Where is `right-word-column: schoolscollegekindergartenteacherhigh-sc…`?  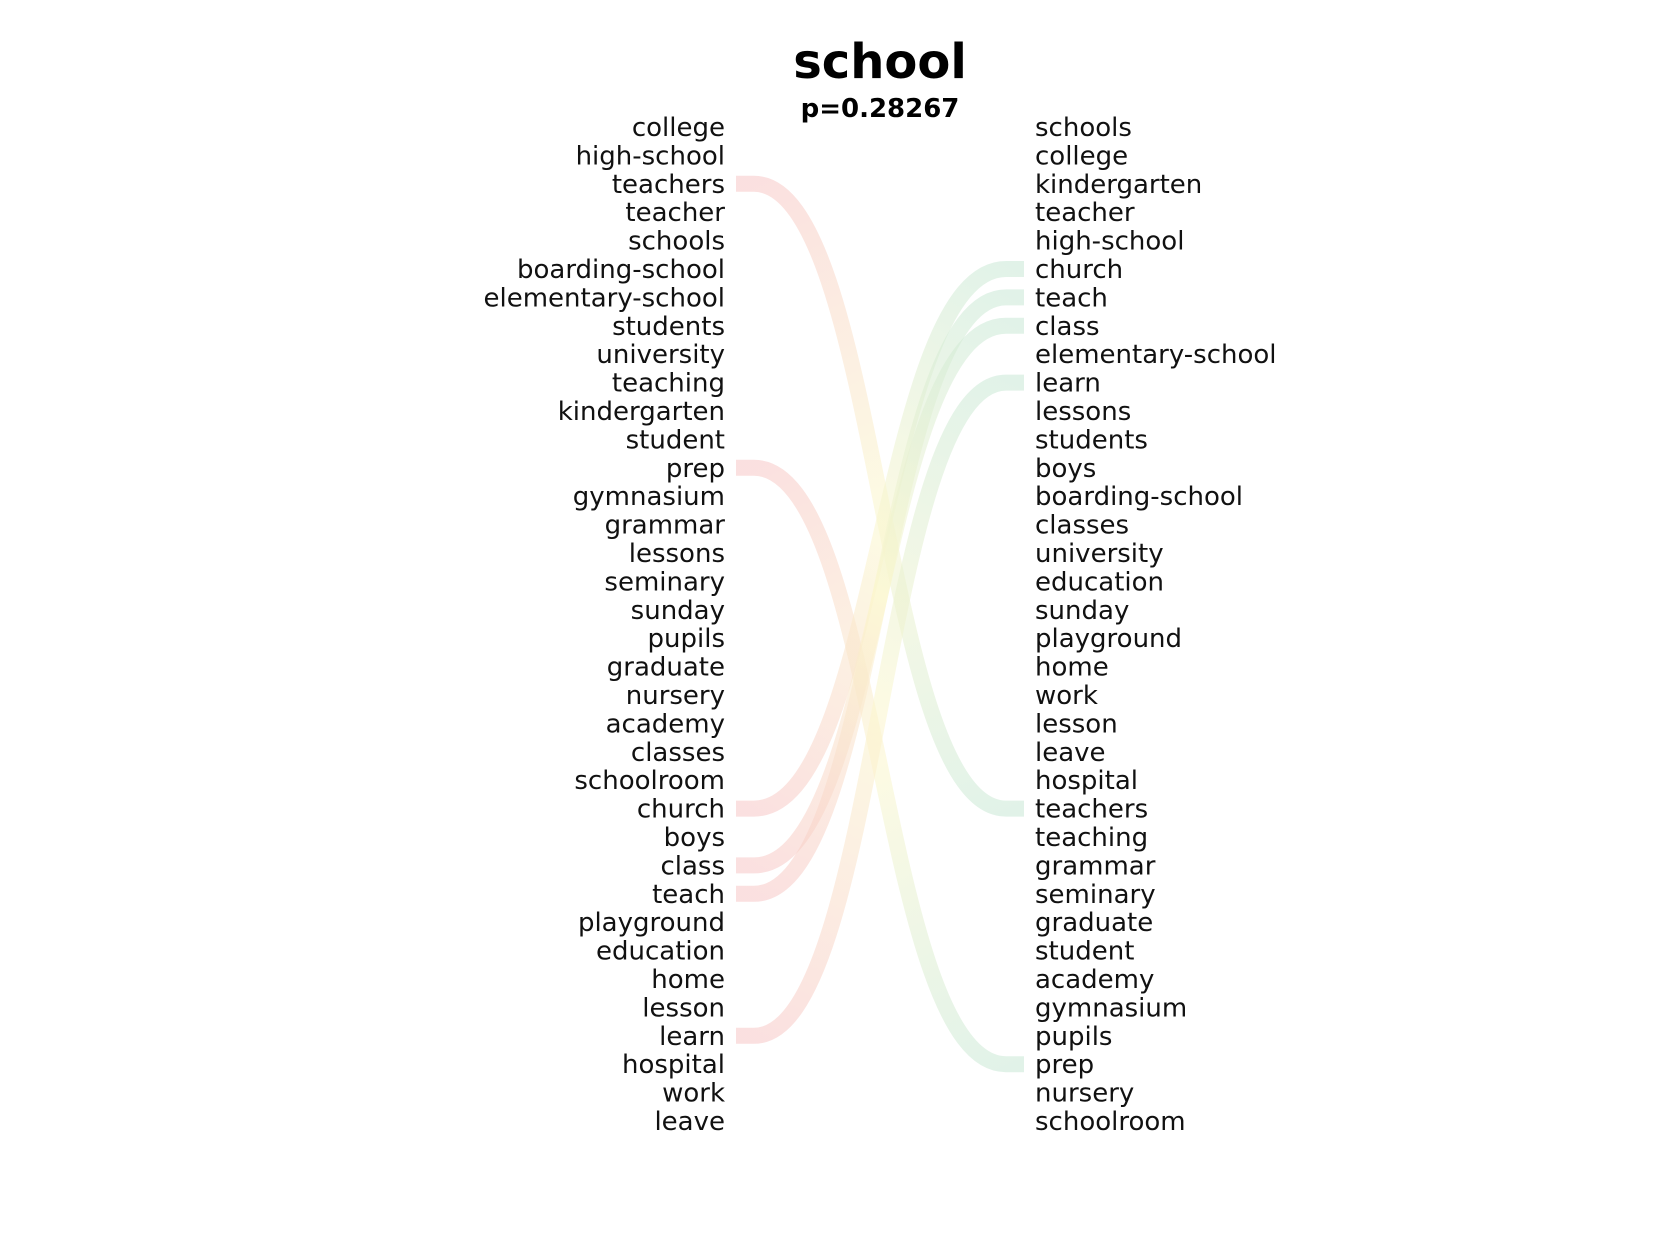
right-word-column: schoolscollegekindergartenteacherhigh-sc… is located at coordinates (1156, 625).